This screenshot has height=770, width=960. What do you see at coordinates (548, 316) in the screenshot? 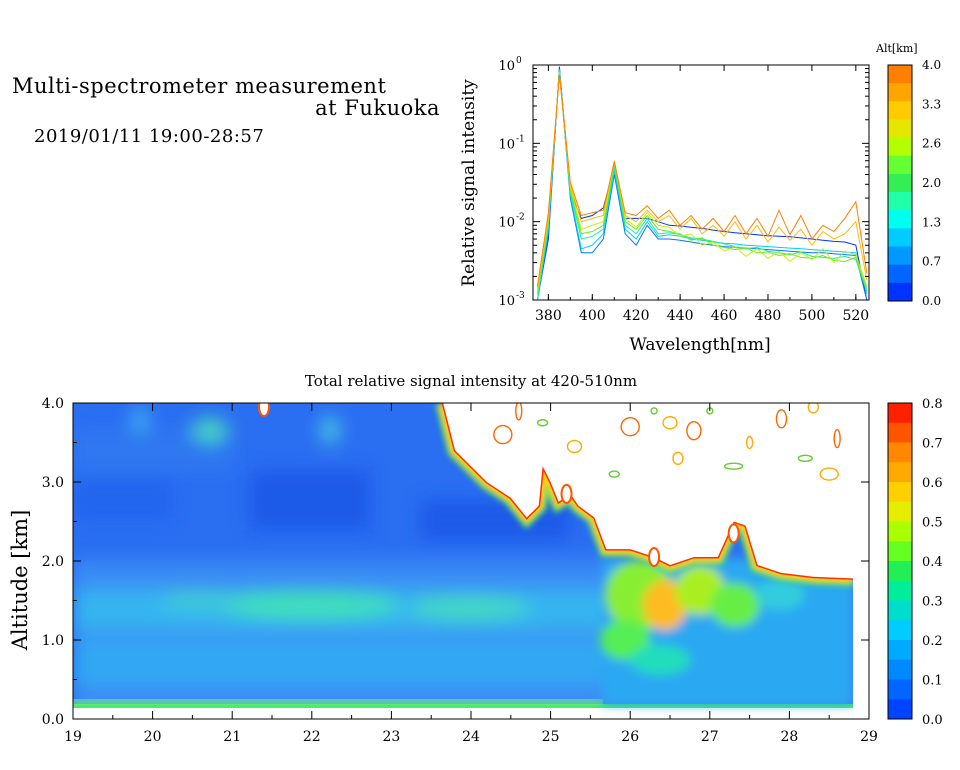
I see `x-tick-label: 380` at bounding box center [548, 316].